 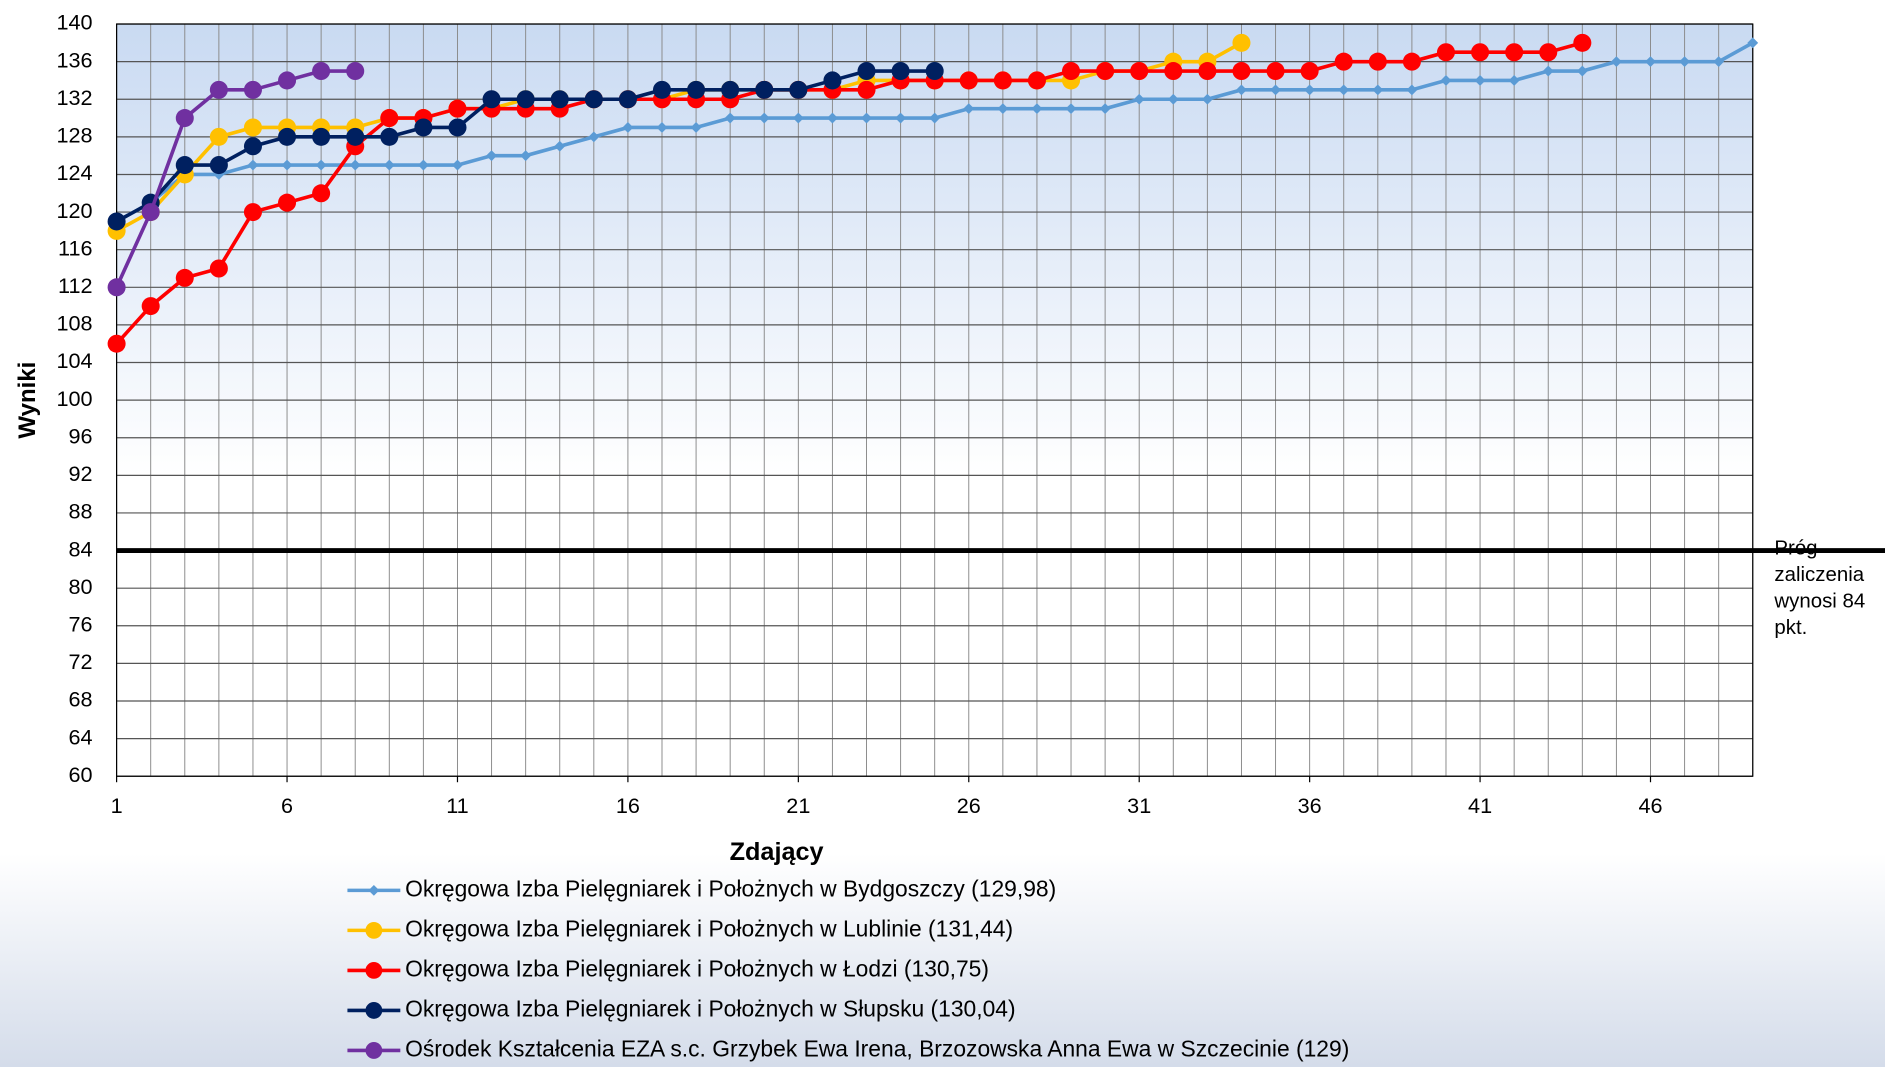 I want to click on y-tick-label: 140, so click(x=74, y=22).